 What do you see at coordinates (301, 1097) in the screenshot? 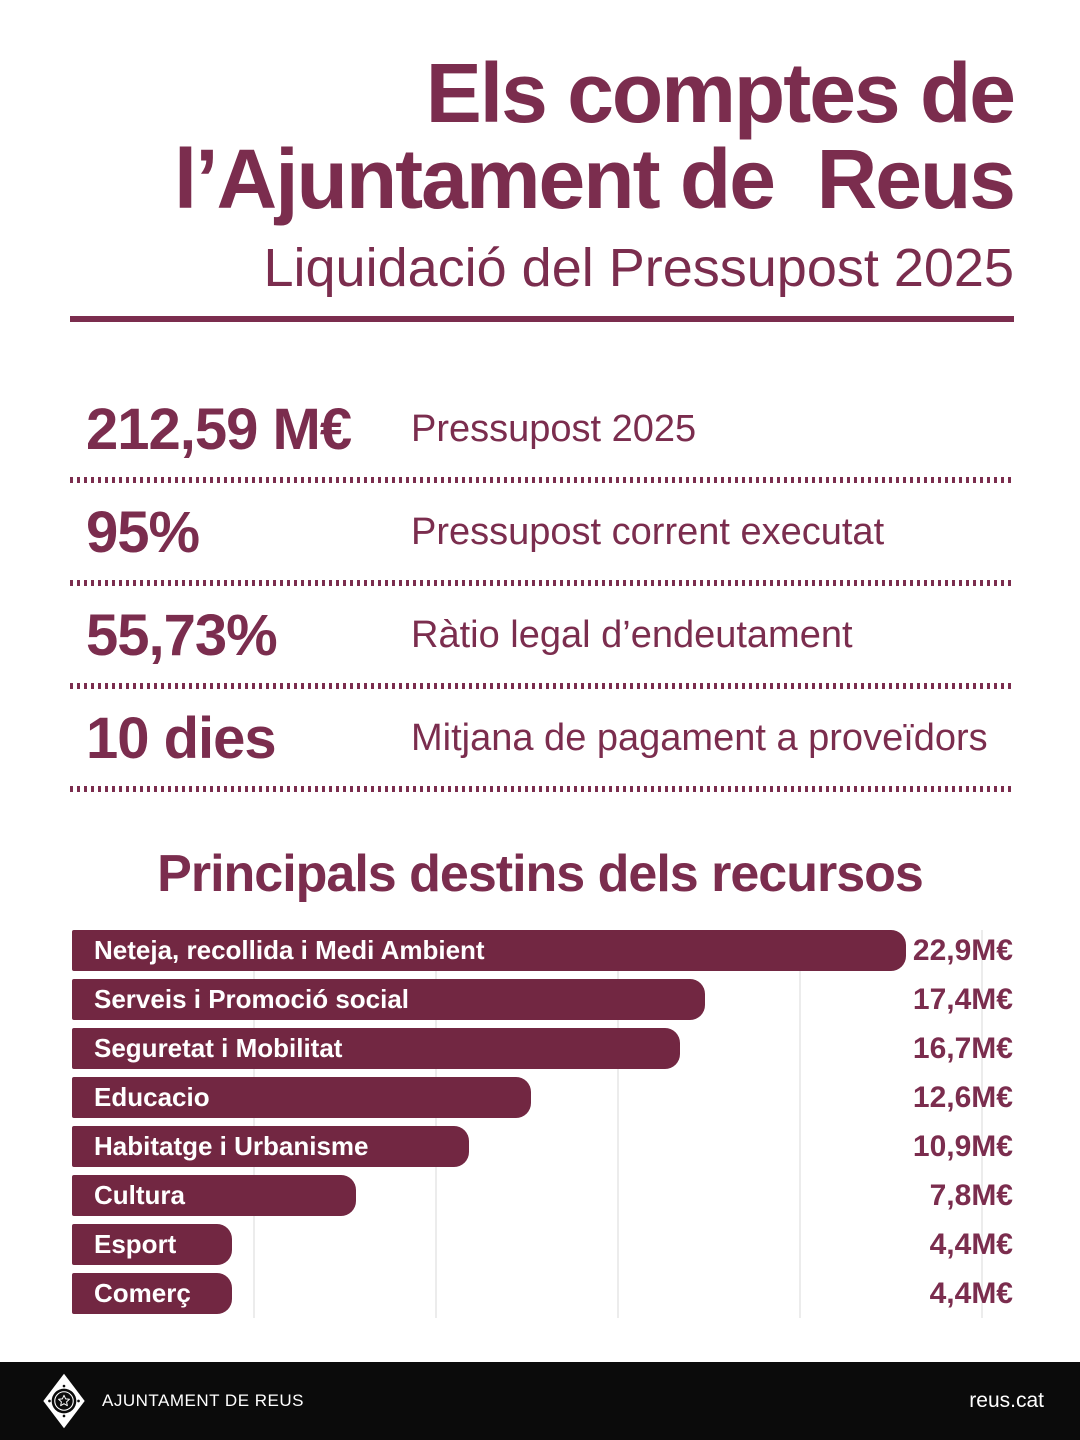
I see `bar: Educacio` at bounding box center [301, 1097].